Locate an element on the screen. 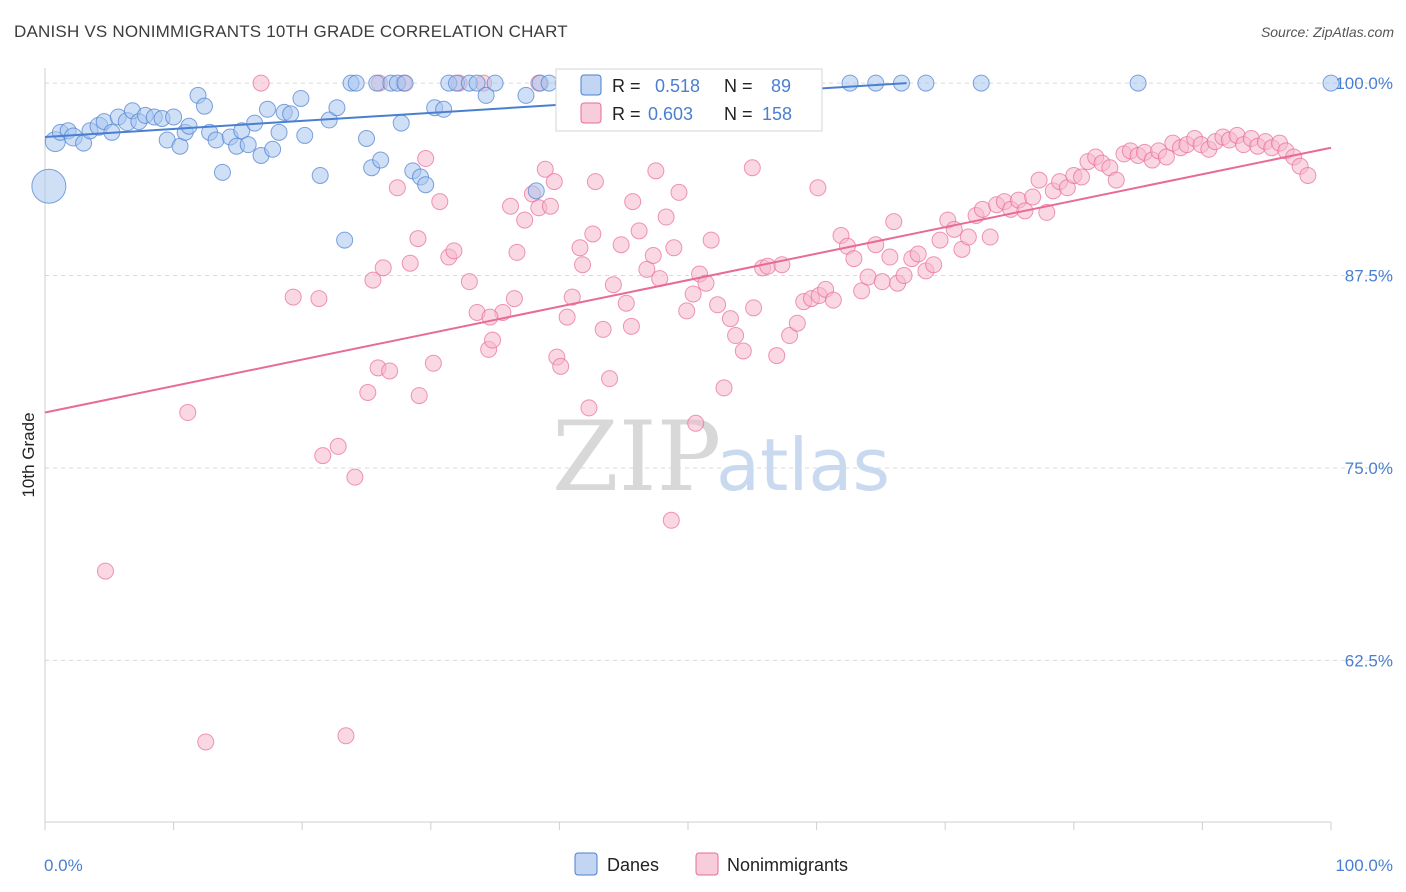 This screenshot has height=892, width=1406. bottom-legend-swatch-danes is located at coordinates (586, 864).